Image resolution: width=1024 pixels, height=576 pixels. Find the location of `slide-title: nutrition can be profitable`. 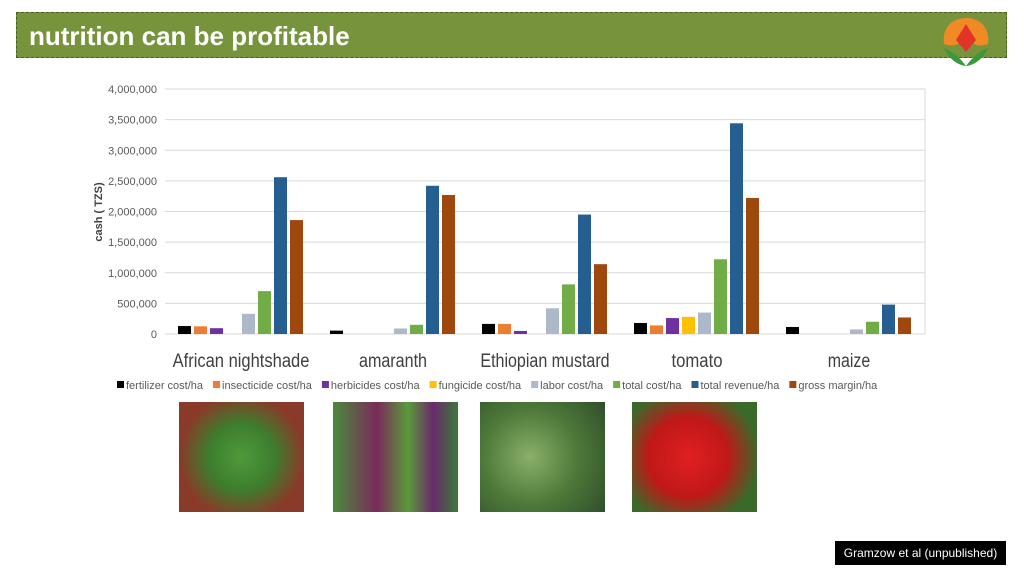

slide-title: nutrition can be profitable is located at coordinates (189, 36).